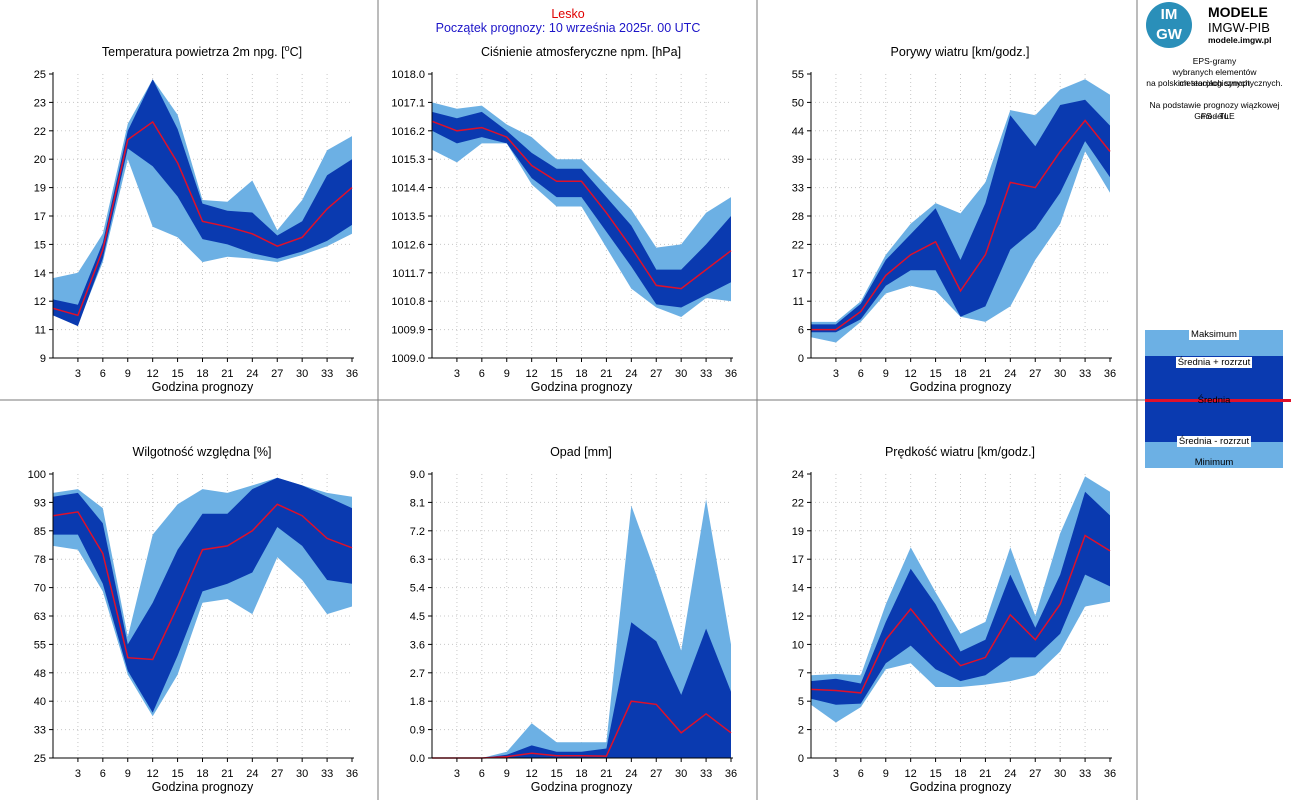 The width and height of the screenshot is (1291, 800). What do you see at coordinates (798, 475) in the screenshot?
I see `y-tick-label: 24` at bounding box center [798, 475].